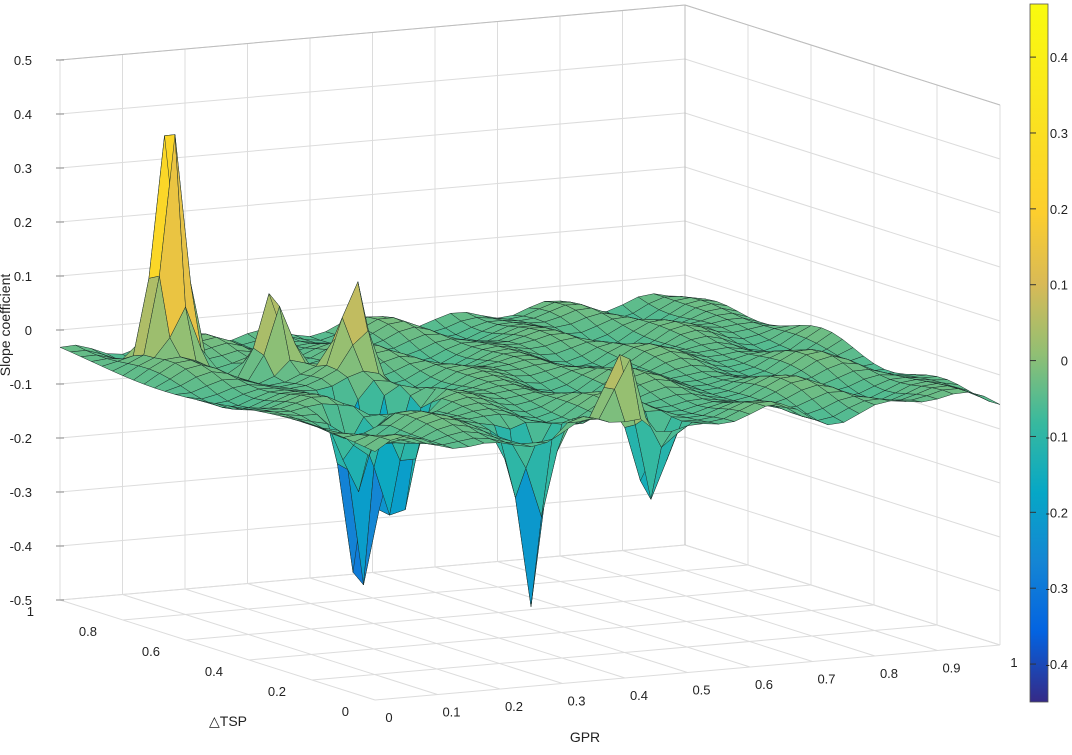 Image resolution: width=1072 pixels, height=755 pixels. What do you see at coordinates (1039, 353) in the screenshot?
I see `colorbar` at bounding box center [1039, 353].